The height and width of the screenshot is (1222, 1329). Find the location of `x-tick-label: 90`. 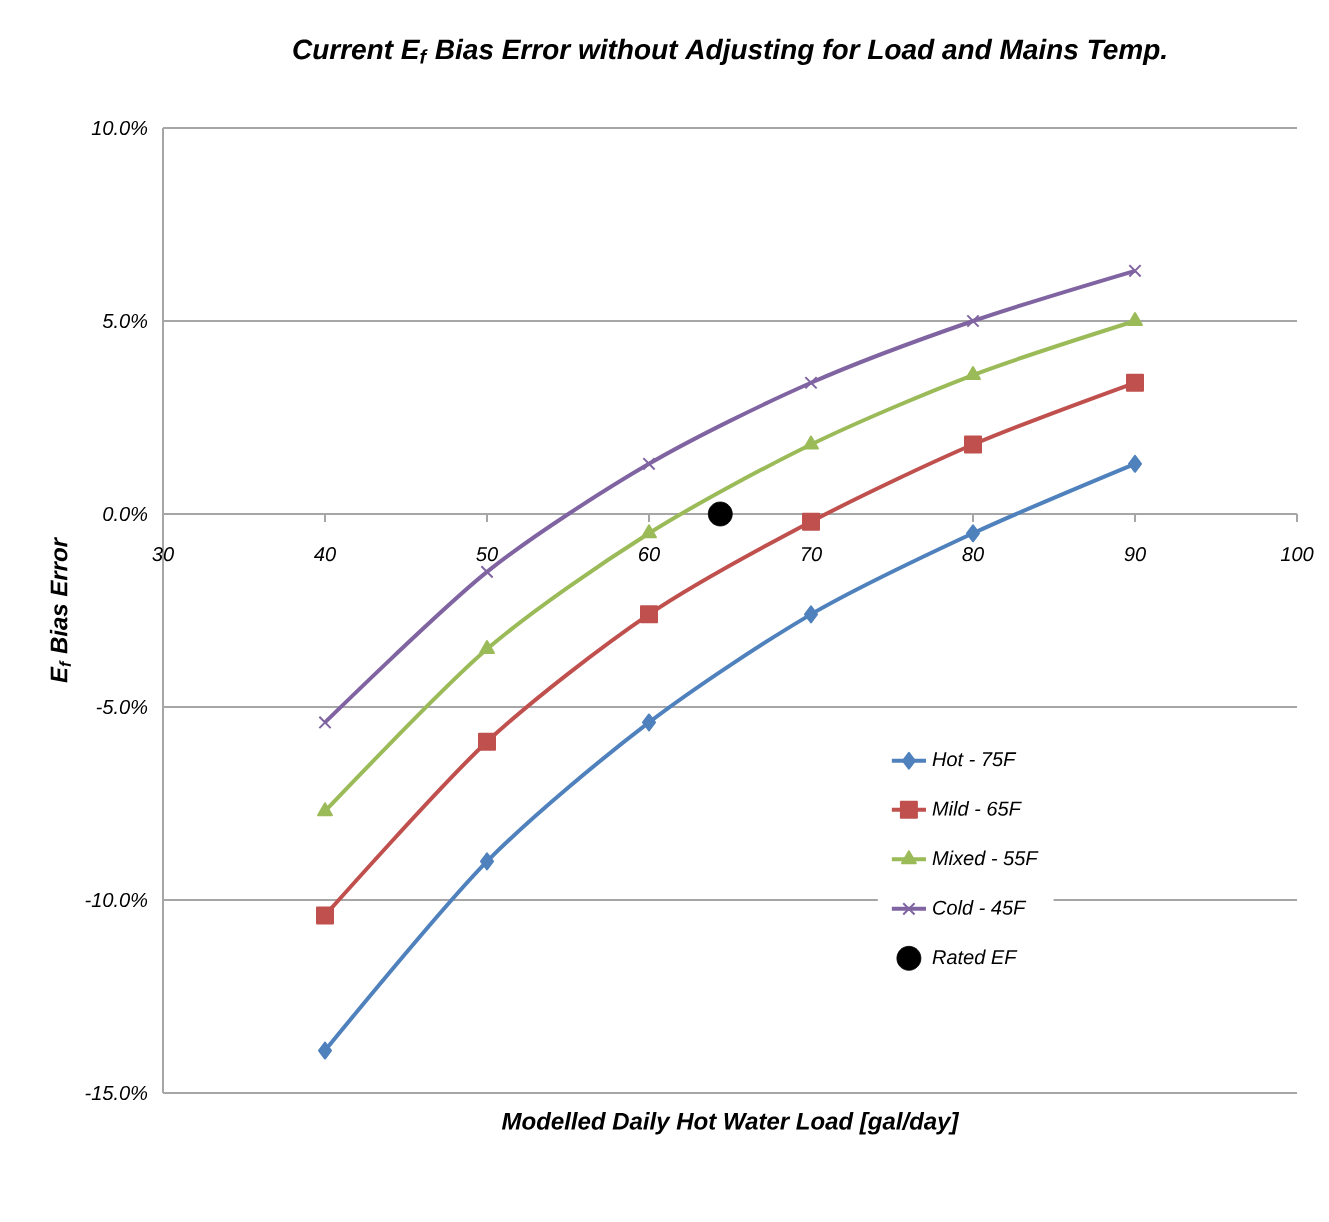

x-tick-label: 90 is located at coordinates (1135, 554).